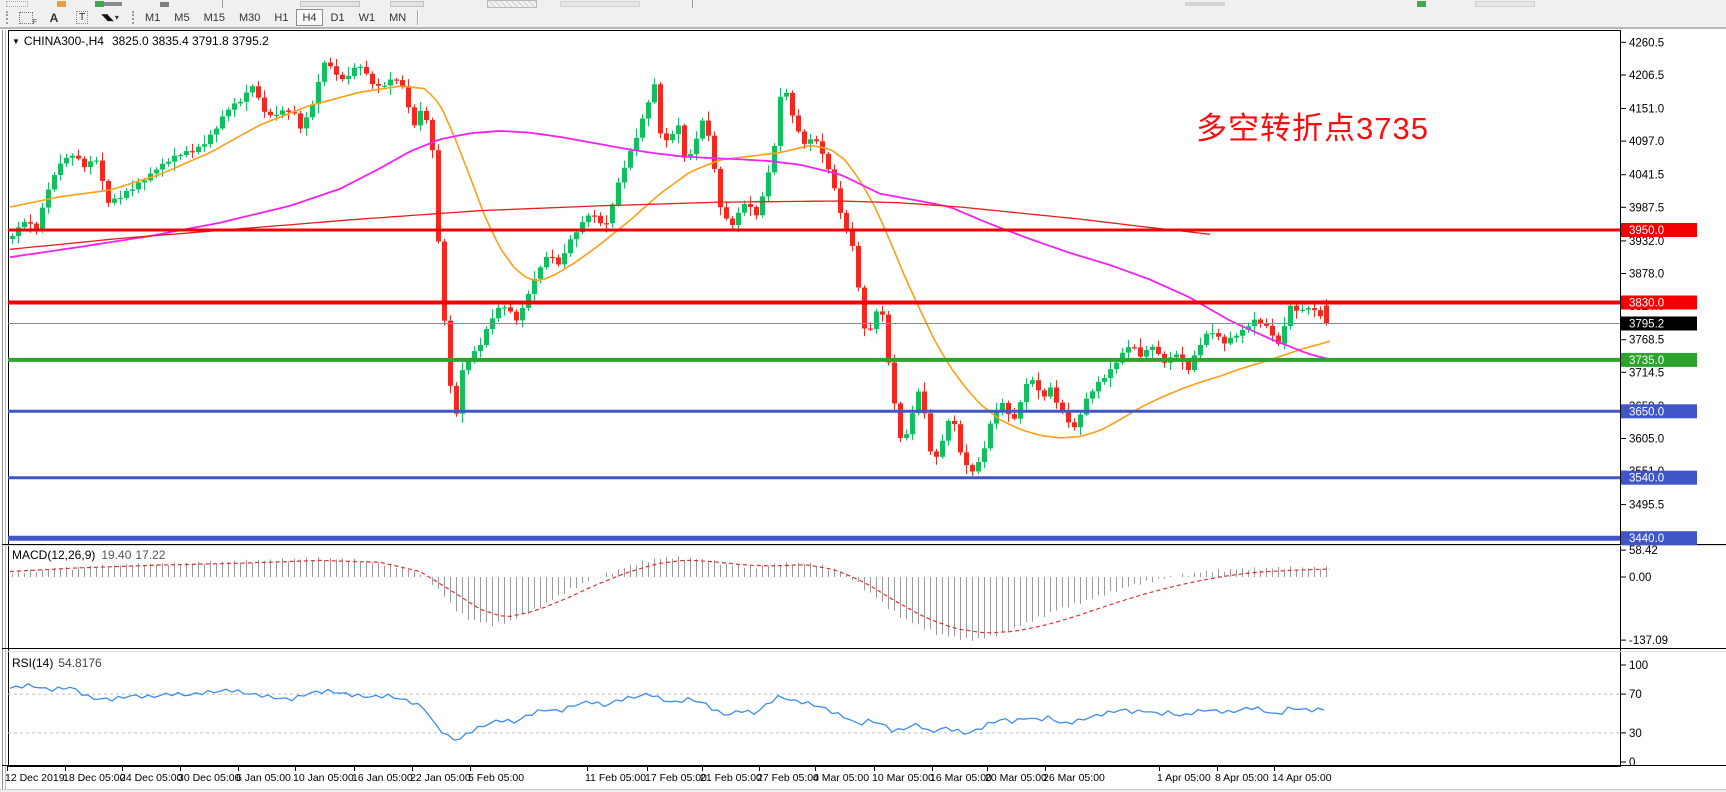  I want to click on time-tick-label: 6 Jan 05:00, so click(263, 778).